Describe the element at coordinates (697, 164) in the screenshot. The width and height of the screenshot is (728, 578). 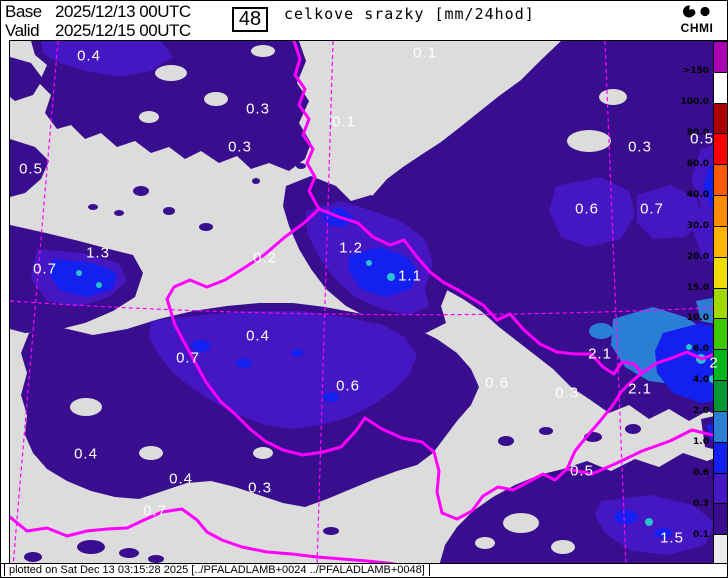
I see `colorbar-tick: 60.0` at that location.